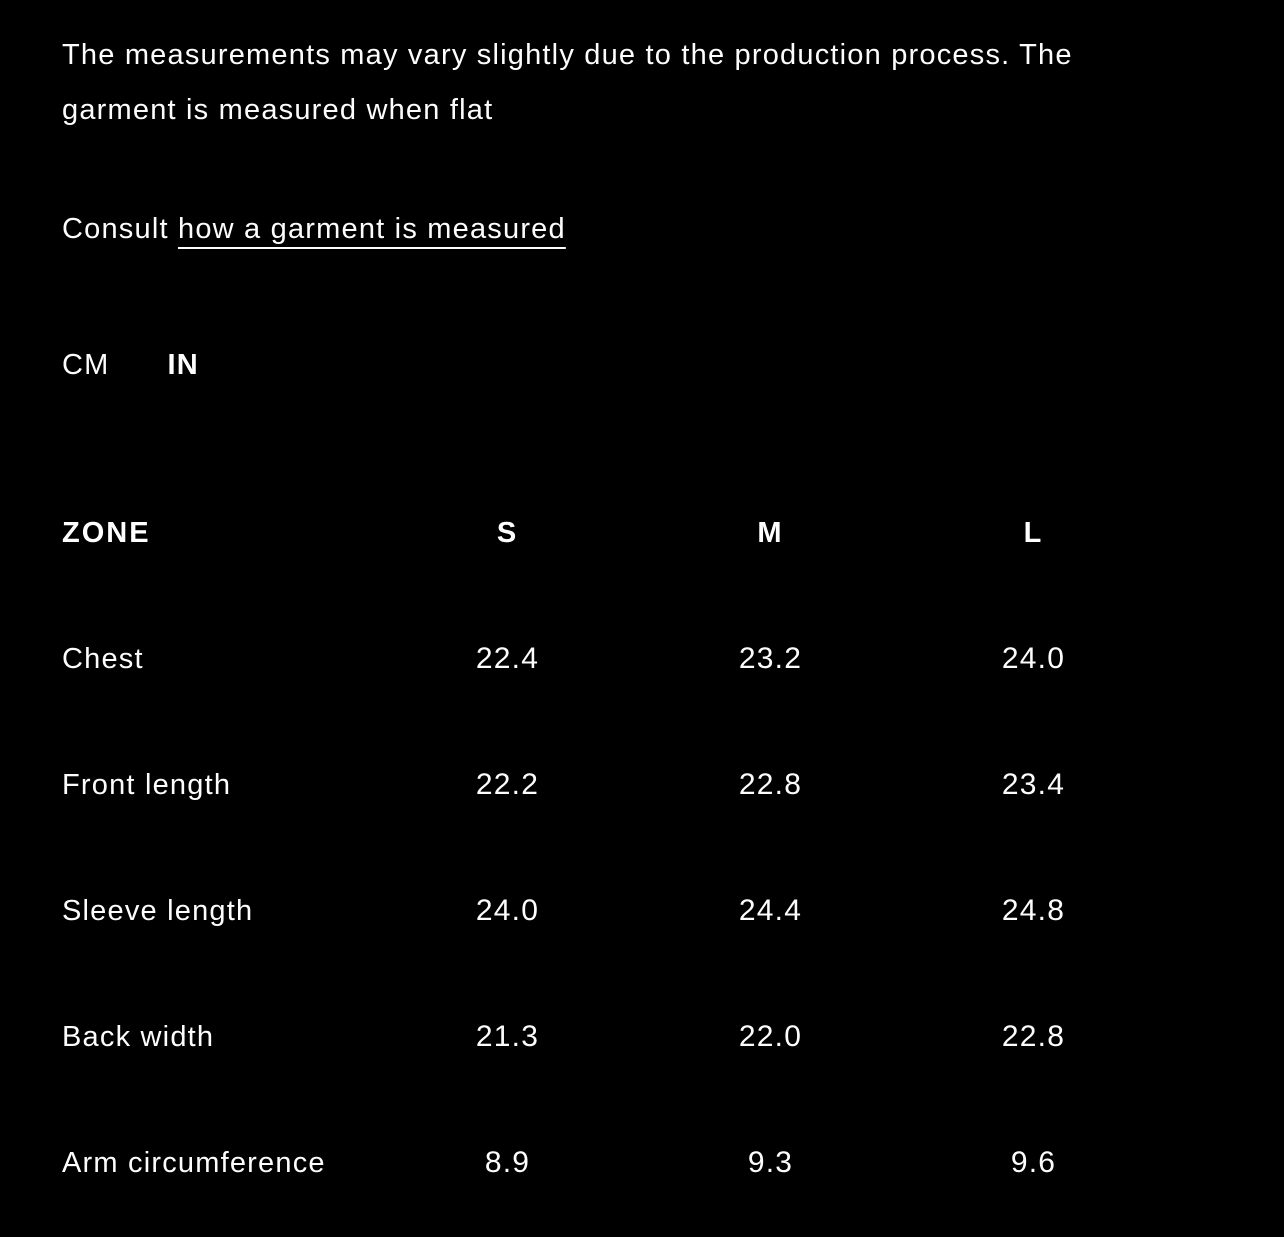 The image size is (1284, 1237). Describe the element at coordinates (770, 784) in the screenshot. I see `value-m: 22.8` at that location.